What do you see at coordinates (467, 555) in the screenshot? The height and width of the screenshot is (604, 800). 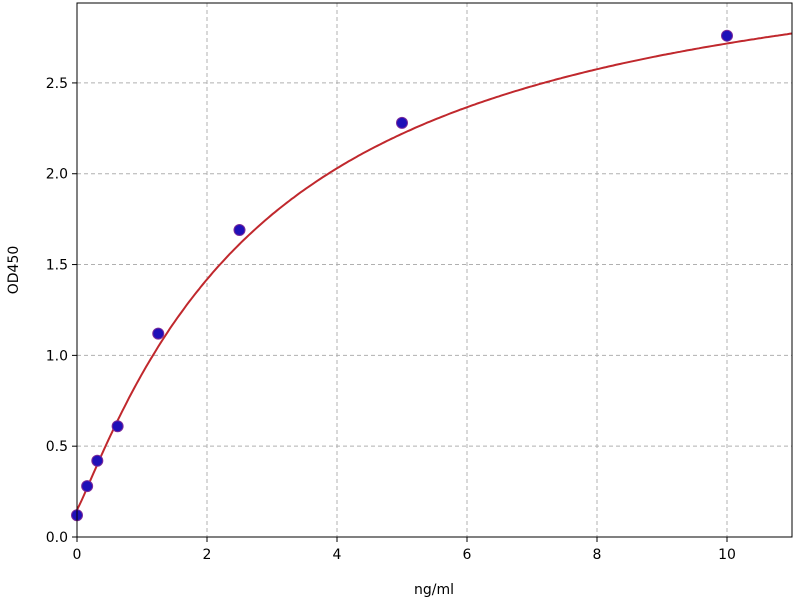 I see `x-tick-label: 6` at bounding box center [467, 555].